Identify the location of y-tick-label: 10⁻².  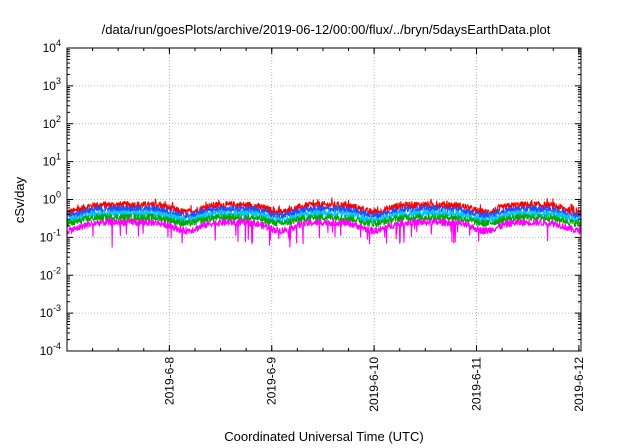
(50, 273).